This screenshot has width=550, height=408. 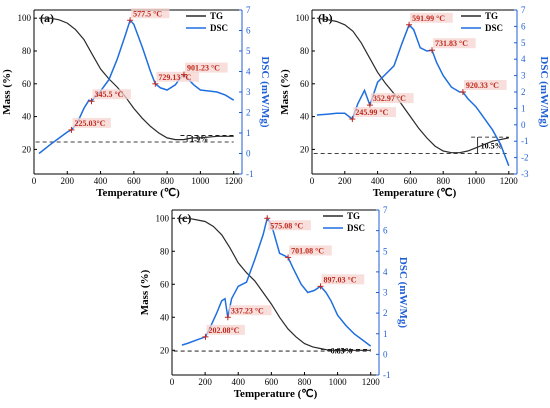 I want to click on x-axis-label: Temperature (℃), so click(x=138, y=193).